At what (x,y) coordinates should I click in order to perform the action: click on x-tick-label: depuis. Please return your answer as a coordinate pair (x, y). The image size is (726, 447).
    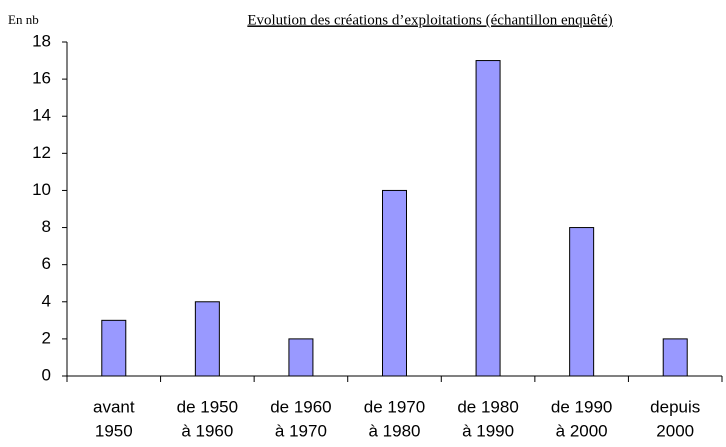
    Looking at the image, I should click on (675, 406).